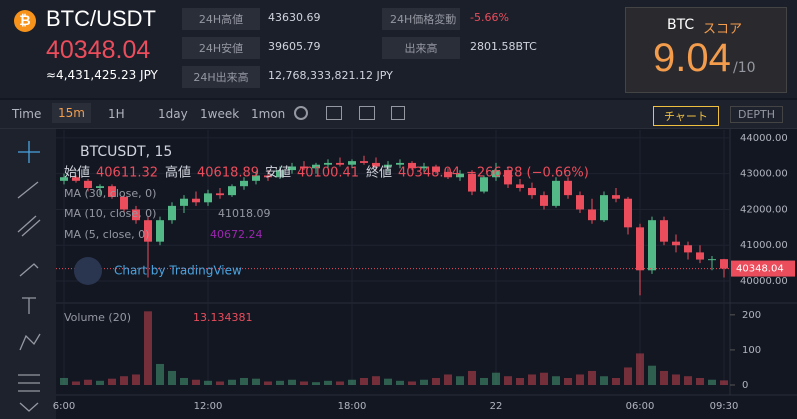 This screenshot has height=419, width=797. Describe the element at coordinates (301, 113) in the screenshot. I see `settings-icon` at that location.